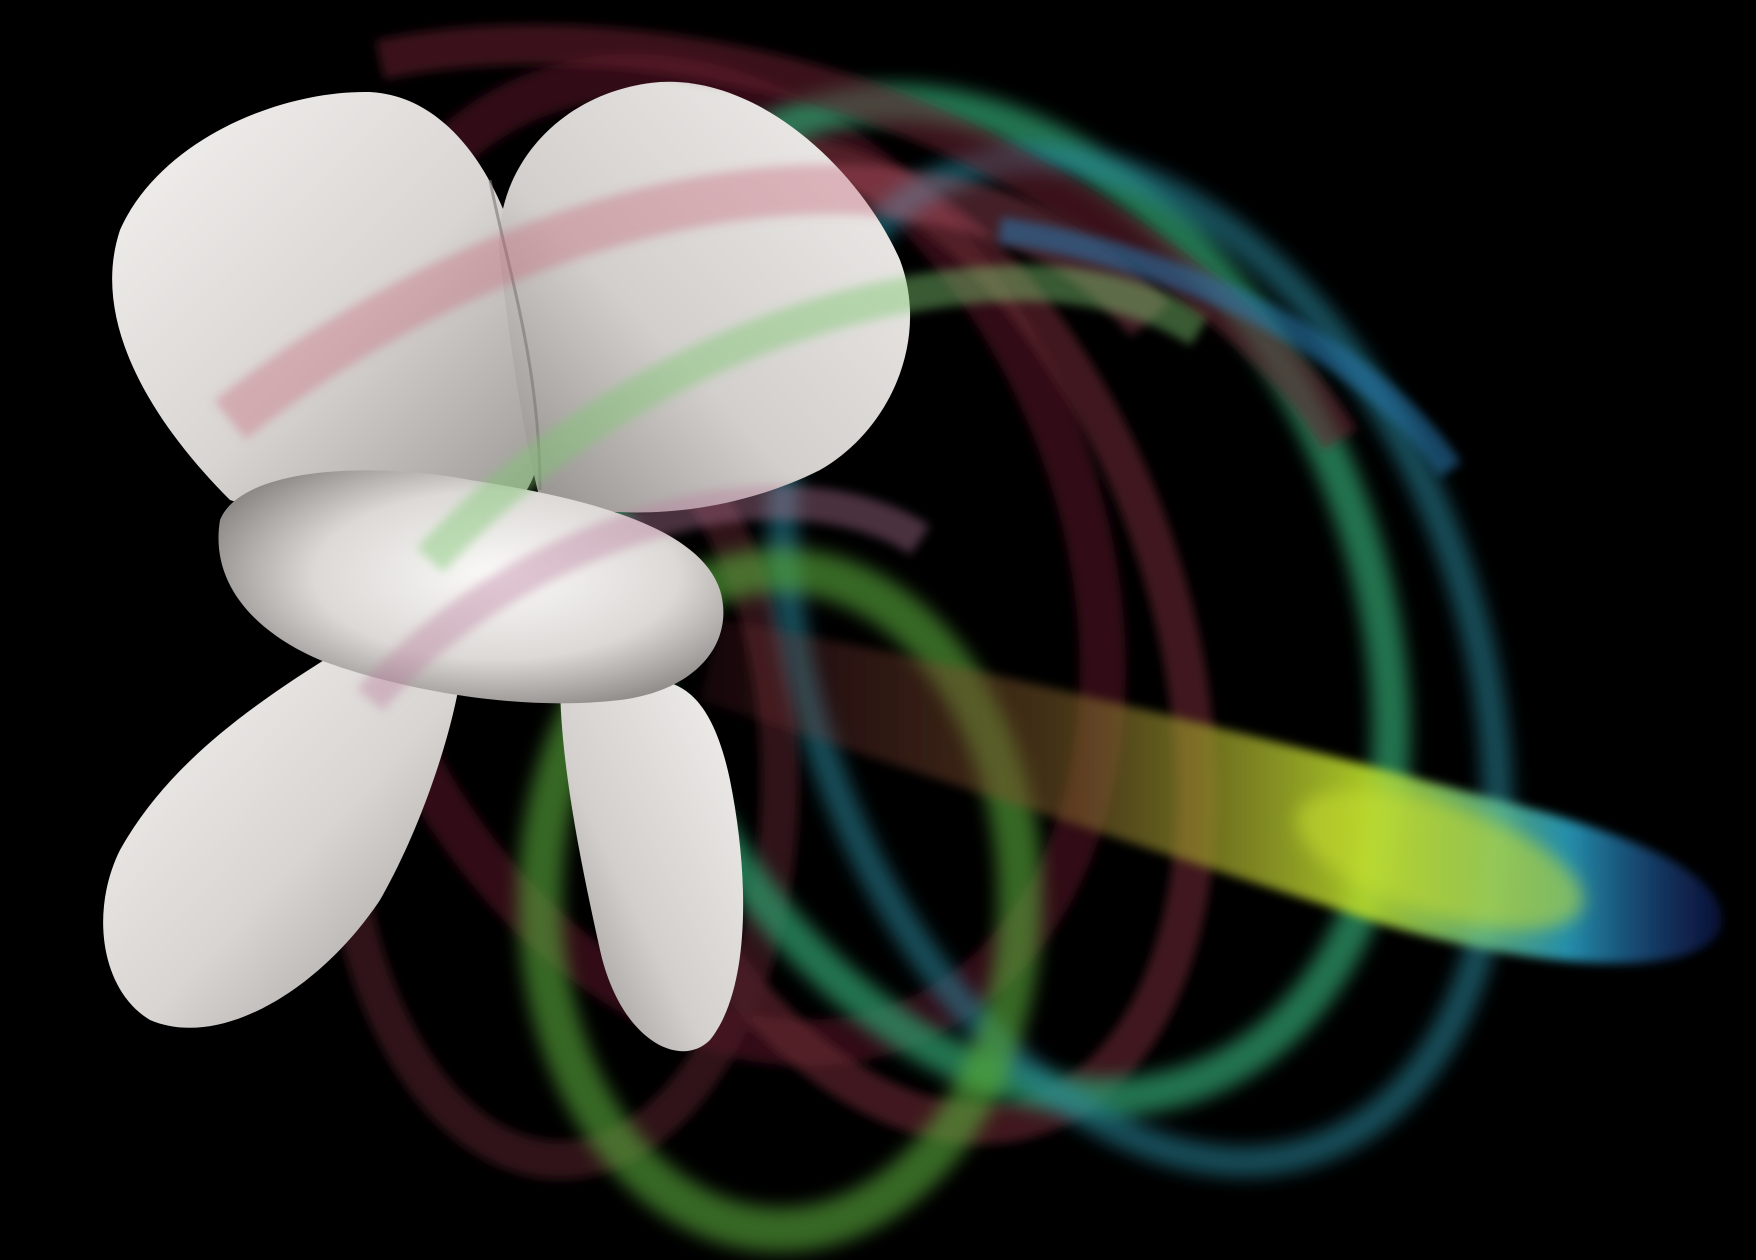 The height and width of the screenshot is (1260, 1756). I want to click on propeller-blade-lower-right, so click(652, 866).